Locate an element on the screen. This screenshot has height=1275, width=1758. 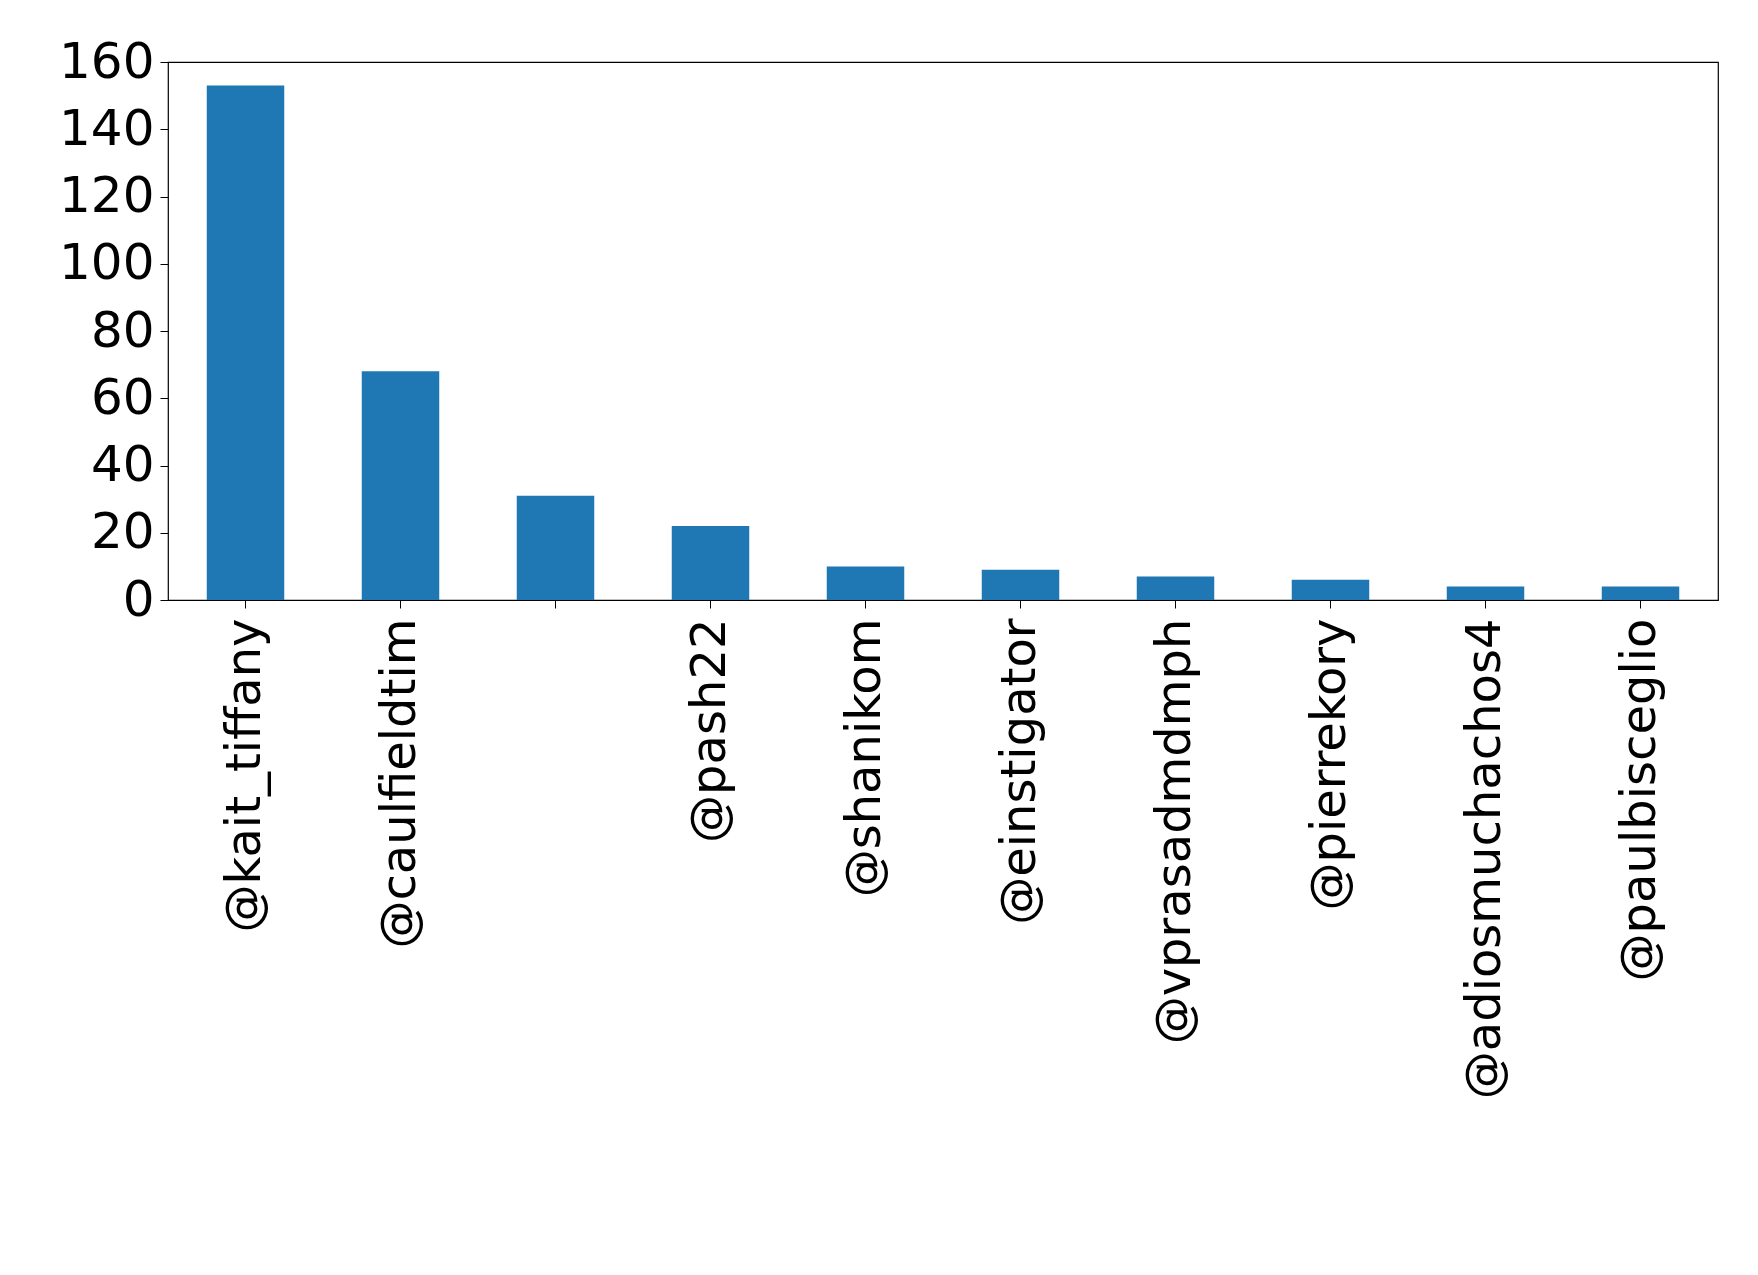
x-tick-label: @paulbisceglio is located at coordinates (1637, 800).